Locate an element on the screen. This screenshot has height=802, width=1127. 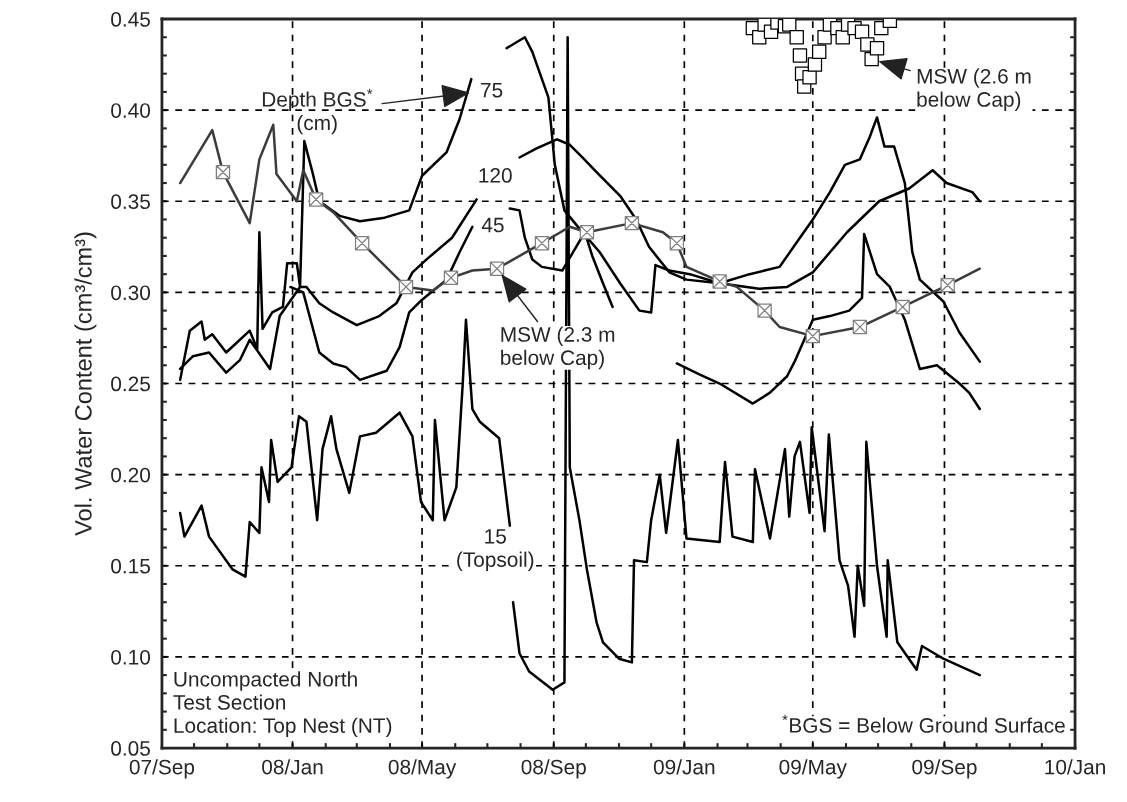
y-tick-label: 0.25 is located at coordinates (130, 384).